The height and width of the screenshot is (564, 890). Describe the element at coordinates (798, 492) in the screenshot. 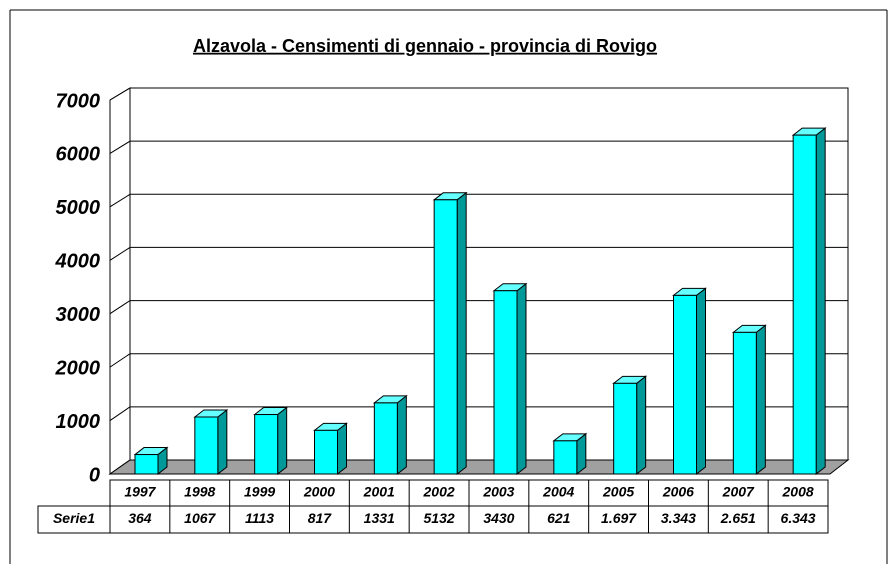

I see `x-tick-label: 2008` at that location.